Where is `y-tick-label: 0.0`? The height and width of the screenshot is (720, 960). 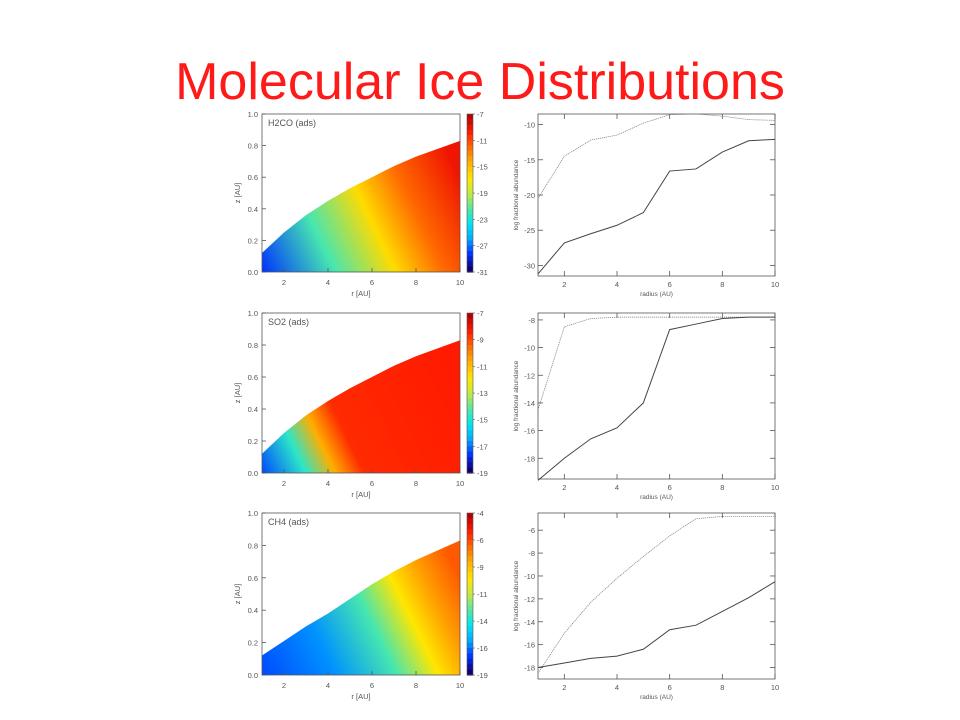 y-tick-label: 0.0 is located at coordinates (253, 675).